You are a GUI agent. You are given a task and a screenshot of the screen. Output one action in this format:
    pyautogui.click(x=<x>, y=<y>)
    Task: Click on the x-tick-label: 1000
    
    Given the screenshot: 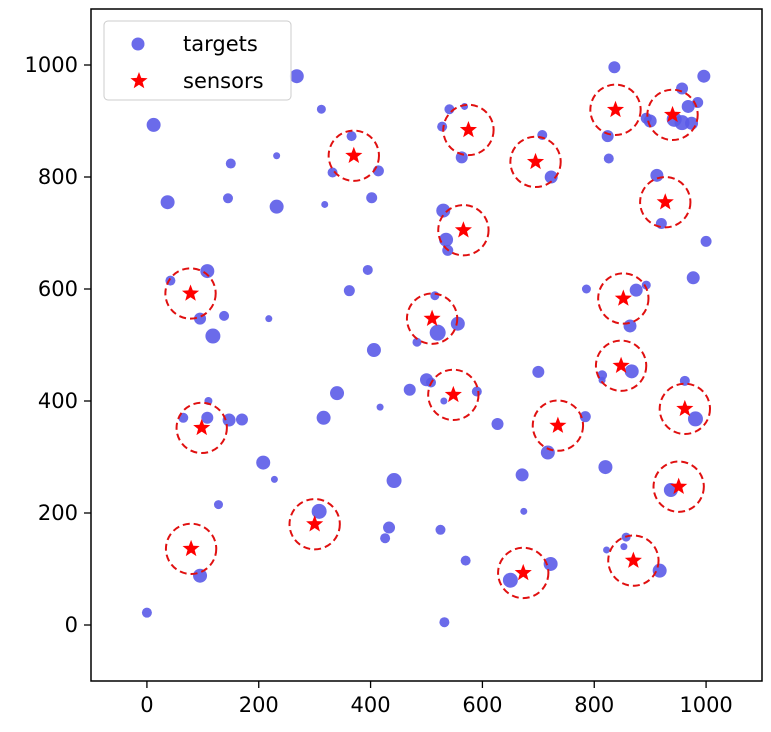 What is the action you would take?
    pyautogui.click(x=705, y=705)
    